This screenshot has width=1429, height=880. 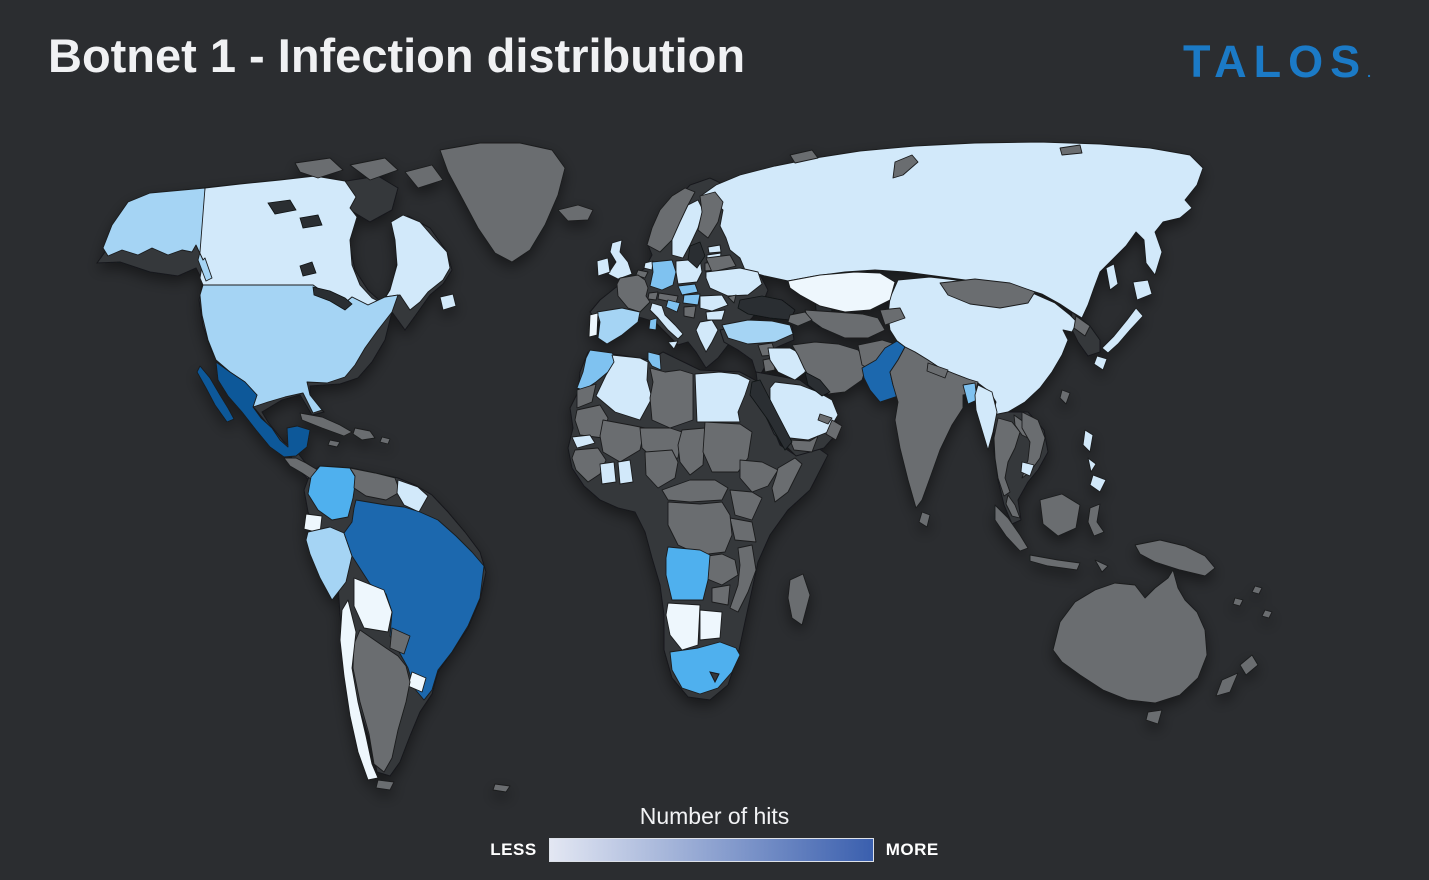 What do you see at coordinates (575, 213) in the screenshot?
I see `country-iceland` at bounding box center [575, 213].